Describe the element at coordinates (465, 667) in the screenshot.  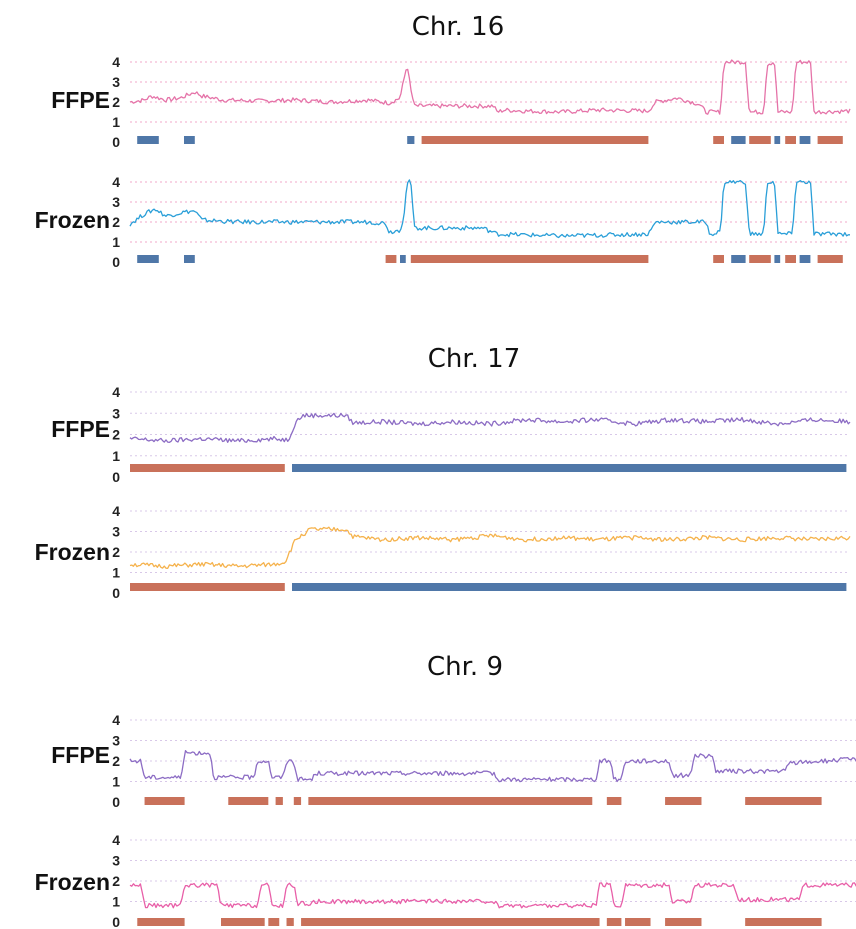
I see `chart-title: Chr. 9` at that location.